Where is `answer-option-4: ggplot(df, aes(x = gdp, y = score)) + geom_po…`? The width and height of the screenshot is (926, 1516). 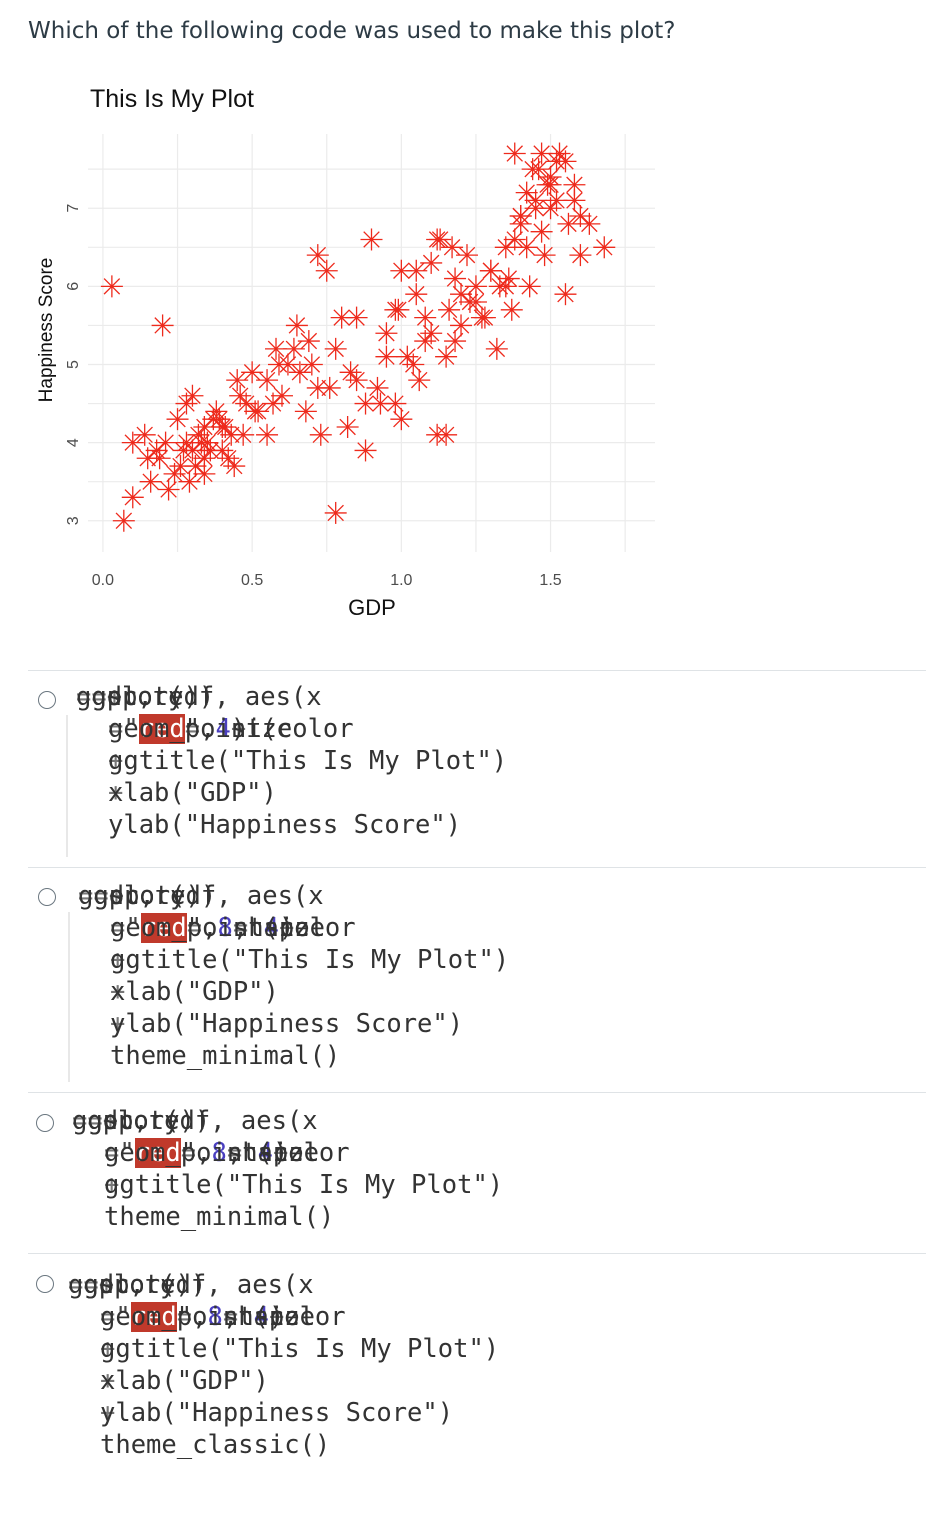 answer-option-4: ggplot(df, aes(x = gdp, y = score)) + geom_po… is located at coordinates (477, 1363).